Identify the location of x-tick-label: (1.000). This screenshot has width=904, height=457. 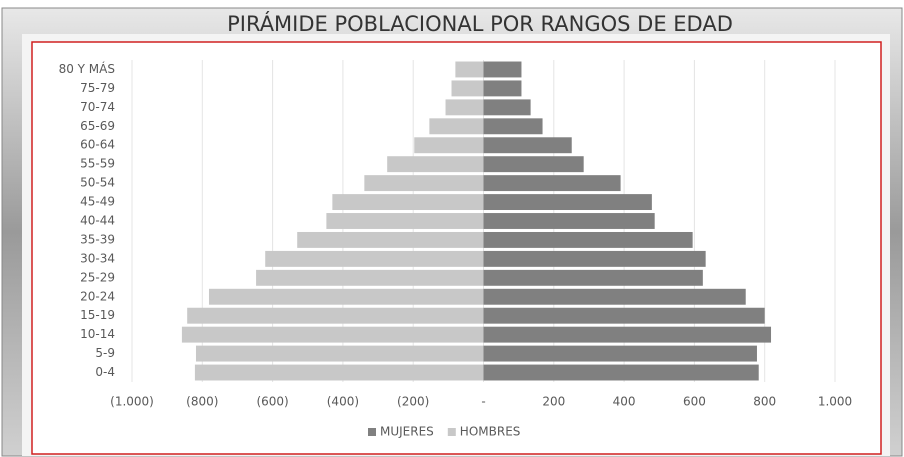
(132, 402).